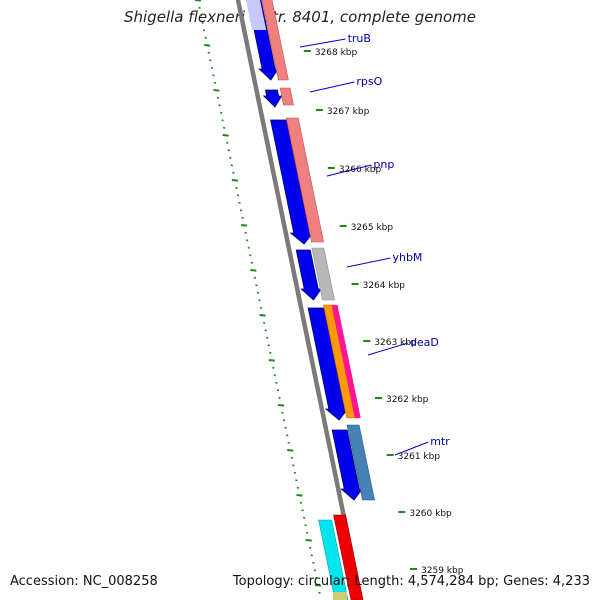 This screenshot has width=600, height=600. Describe the element at coordinates (407, 257) in the screenshot. I see `gene-label-yhbM: yhbM` at that location.